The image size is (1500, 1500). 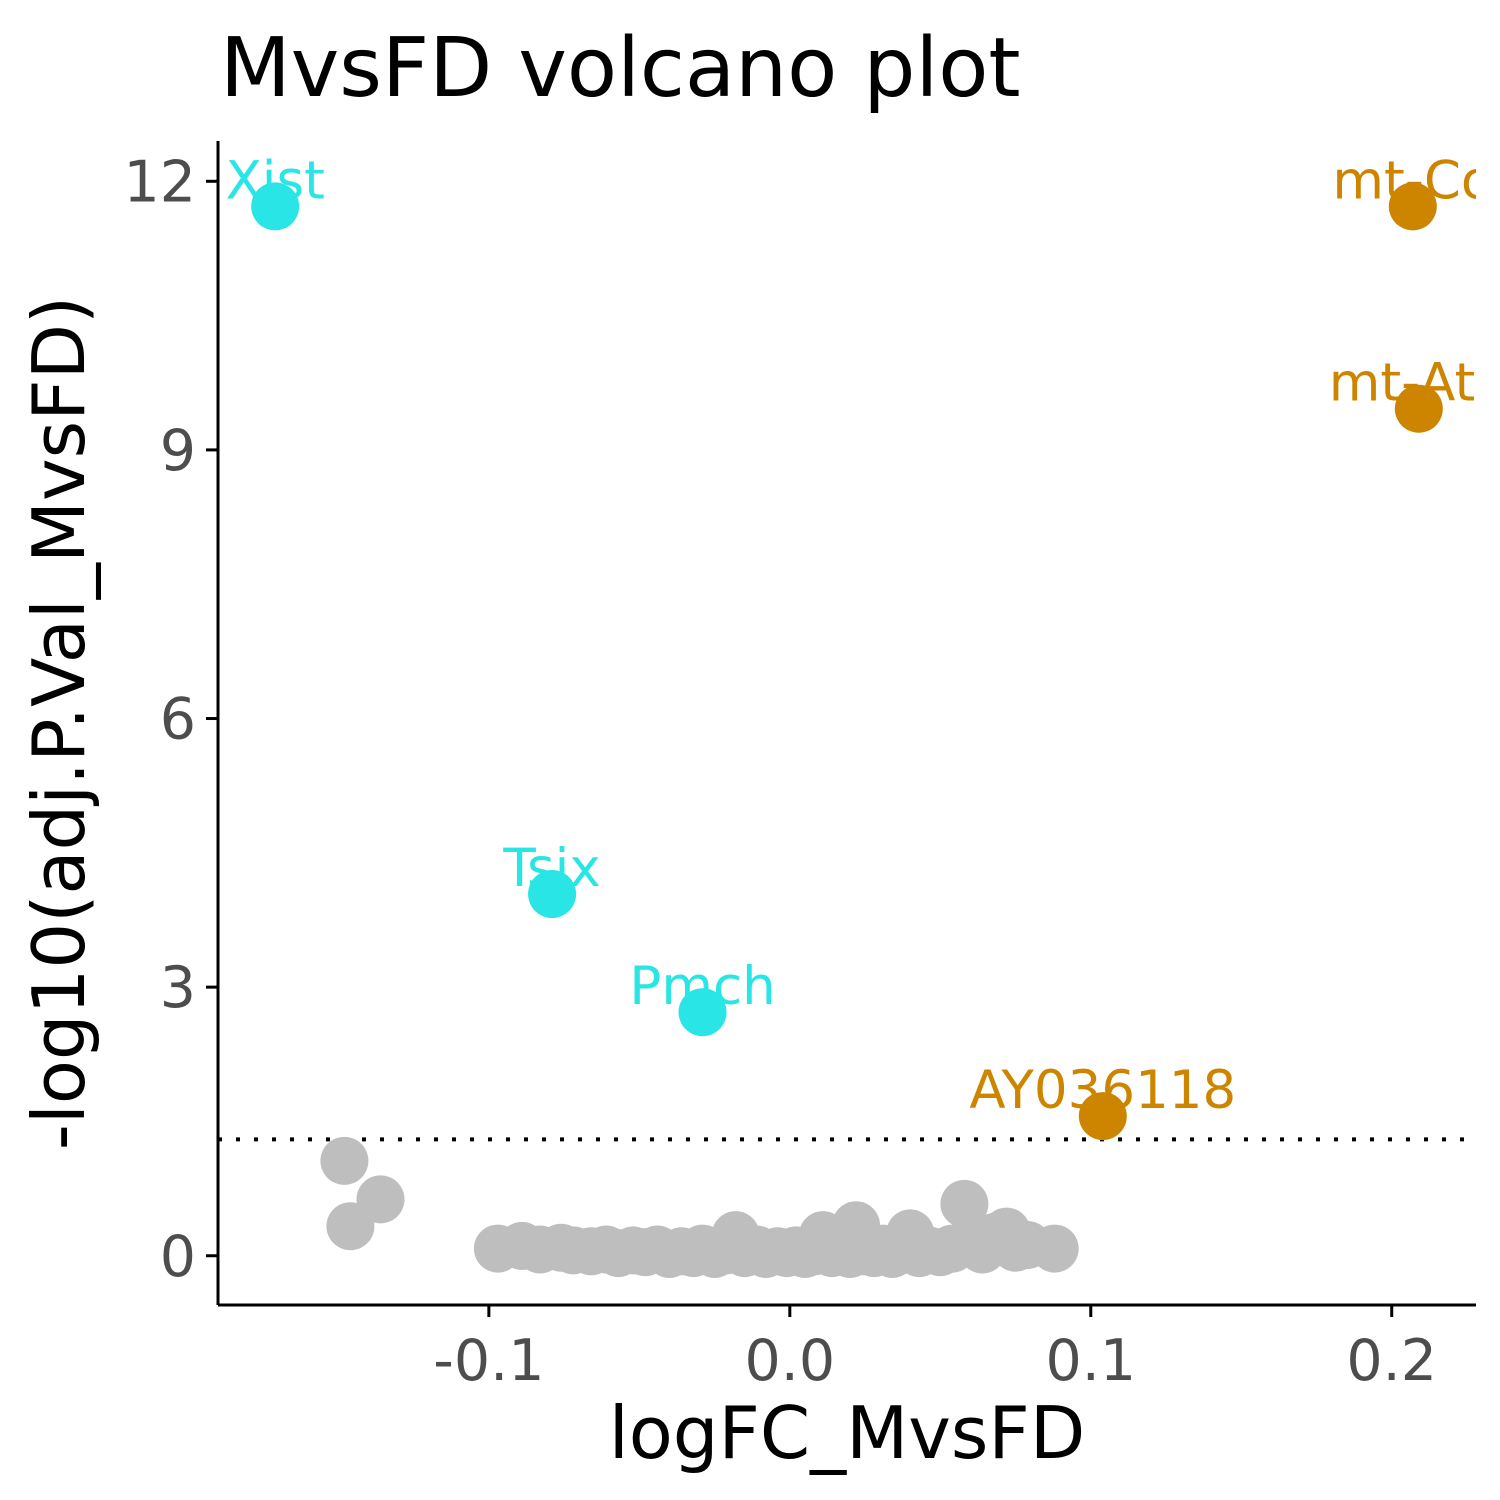 What do you see at coordinates (488, 1361) in the screenshot?
I see `x-tick-label: -0.1` at bounding box center [488, 1361].